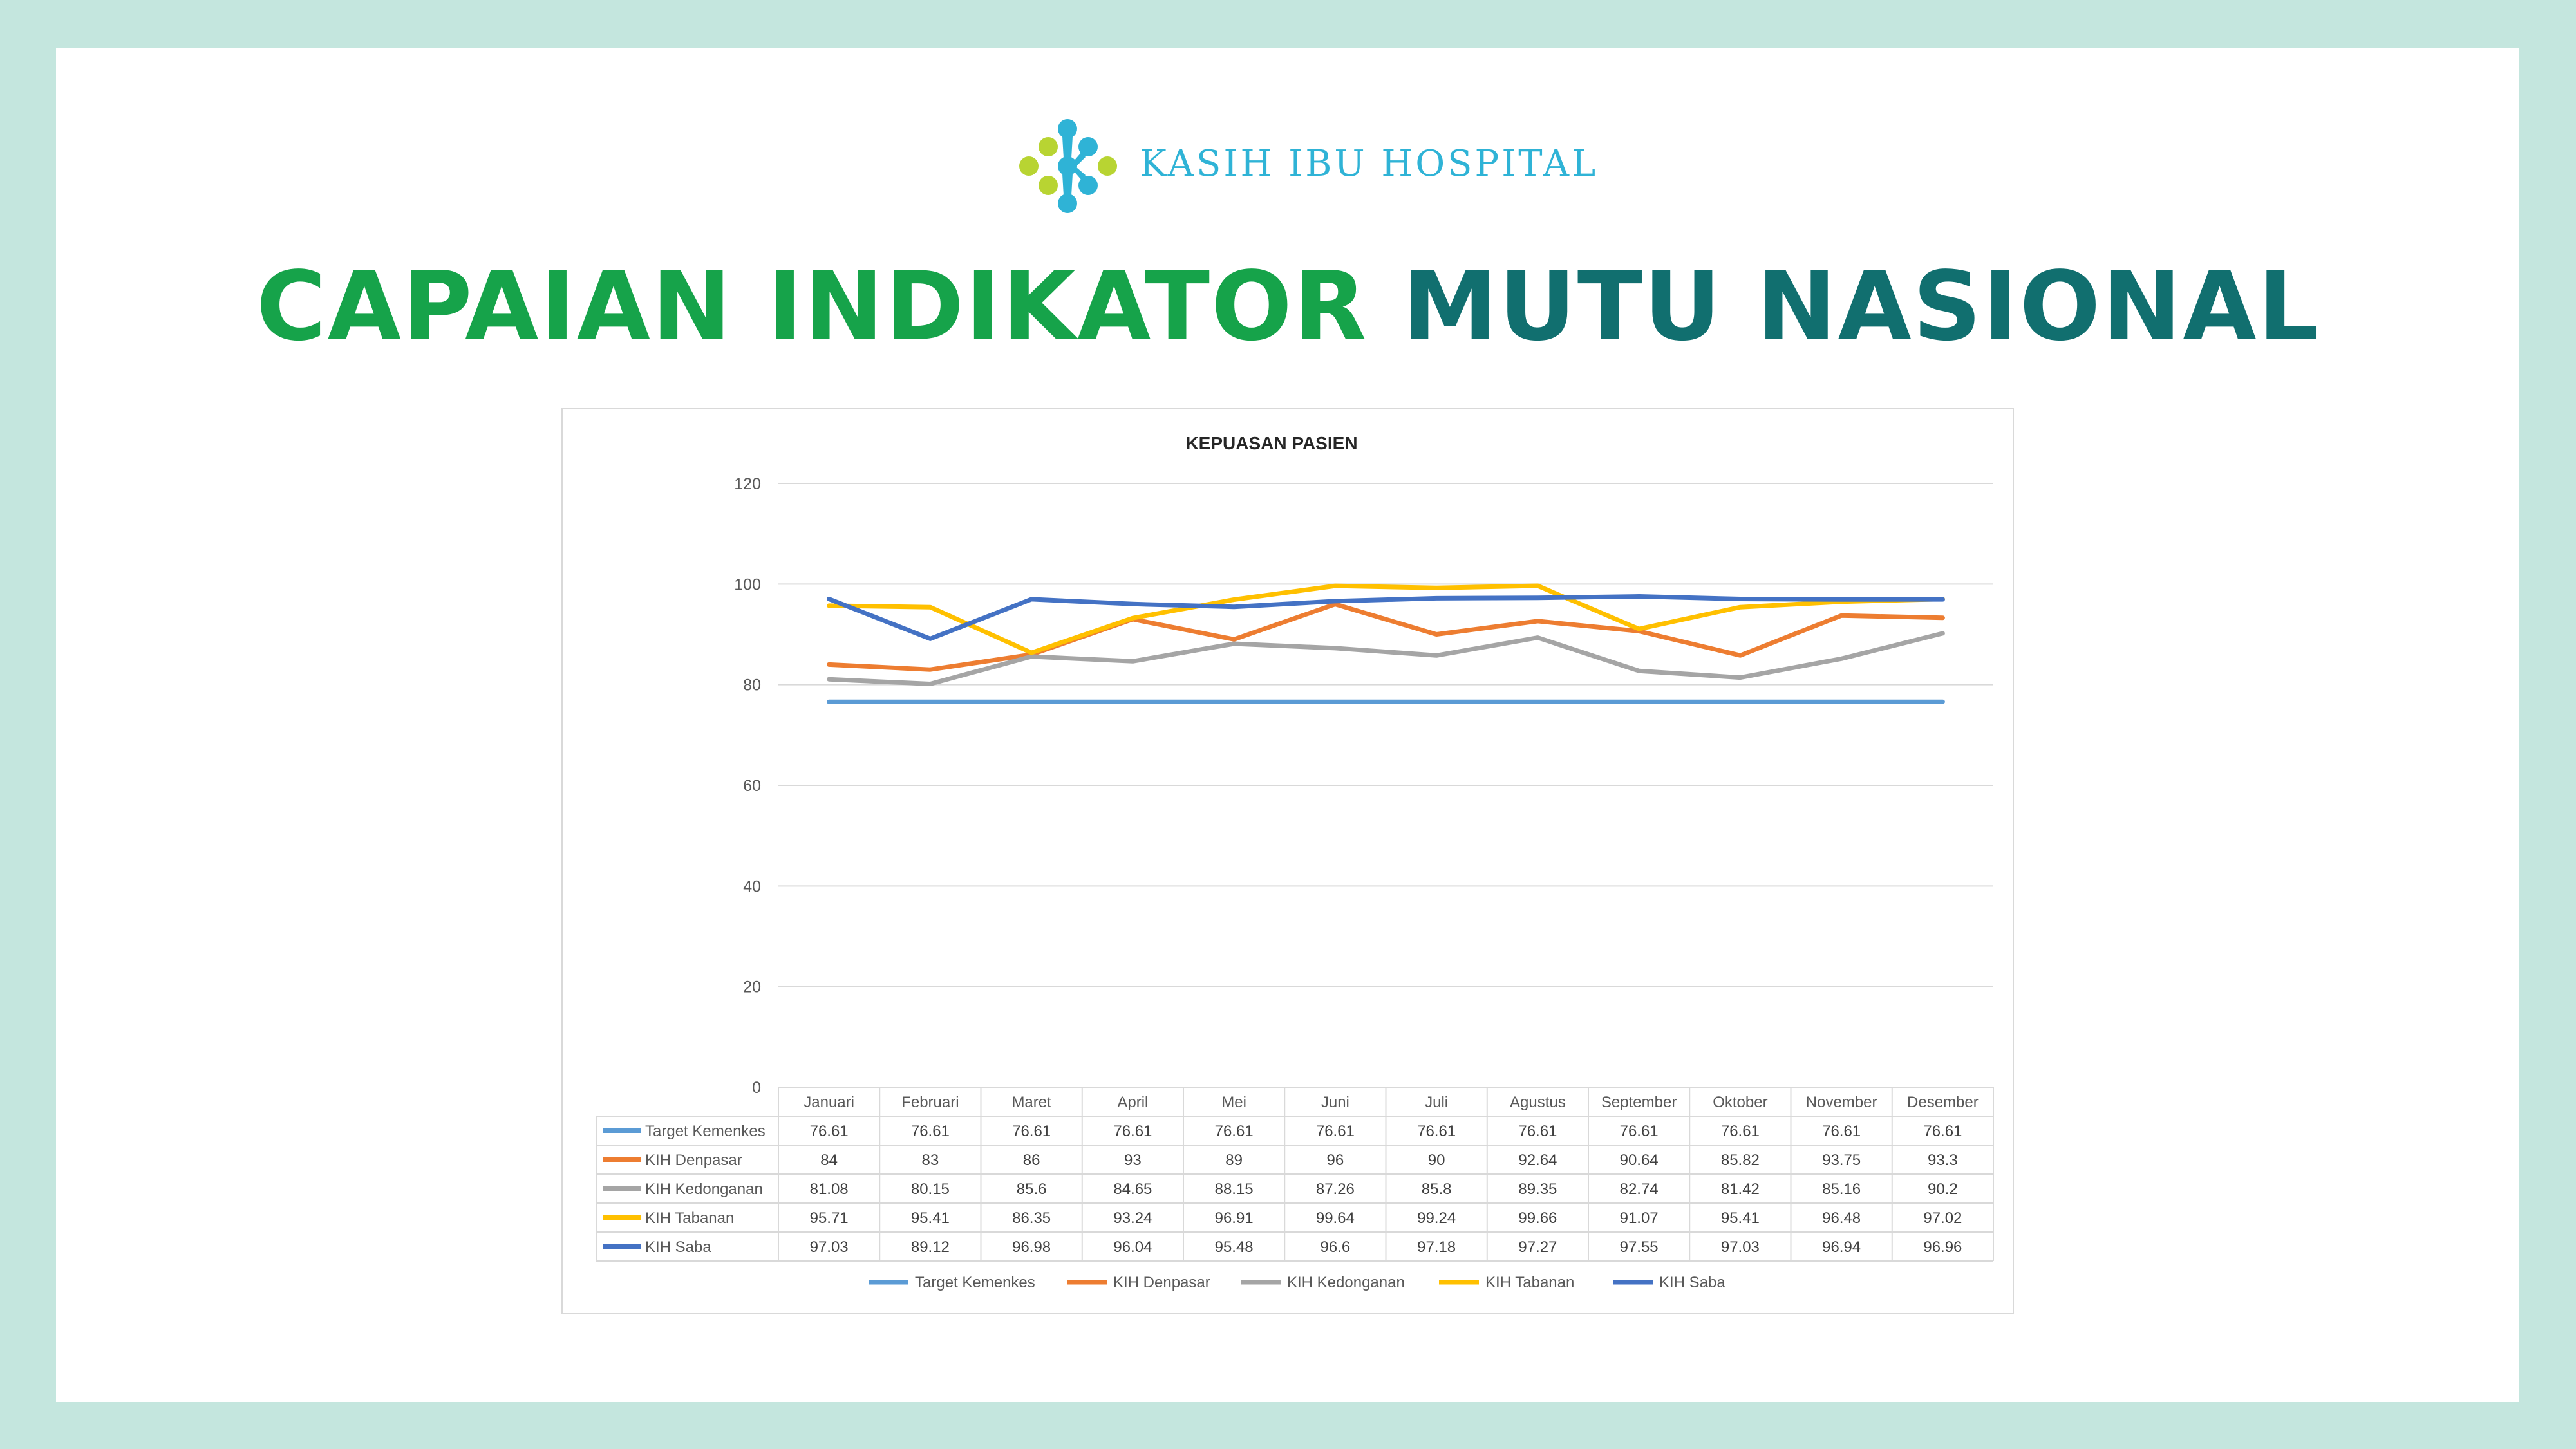 The image size is (2576, 1449). I want to click on y-tick-label: 60, so click(752, 786).